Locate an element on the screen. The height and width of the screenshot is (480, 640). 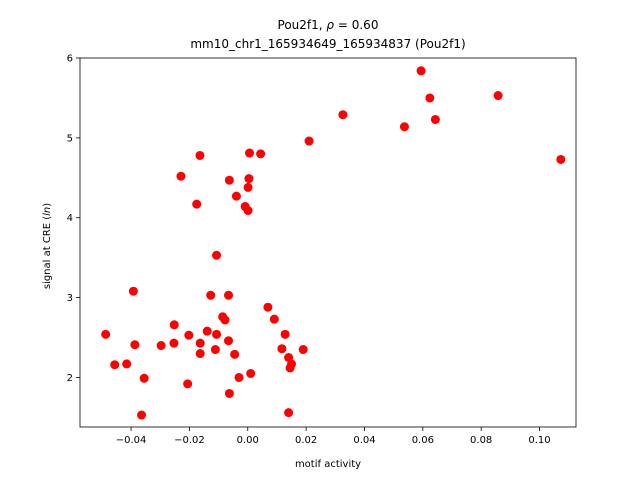
x-tick-label: −0.02 is located at coordinates (189, 440).